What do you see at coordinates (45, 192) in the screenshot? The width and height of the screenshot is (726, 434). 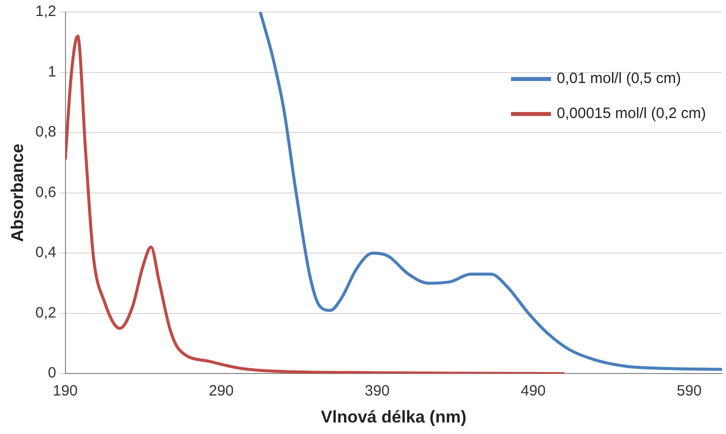 I see `y-tick-label: 0,6` at bounding box center [45, 192].